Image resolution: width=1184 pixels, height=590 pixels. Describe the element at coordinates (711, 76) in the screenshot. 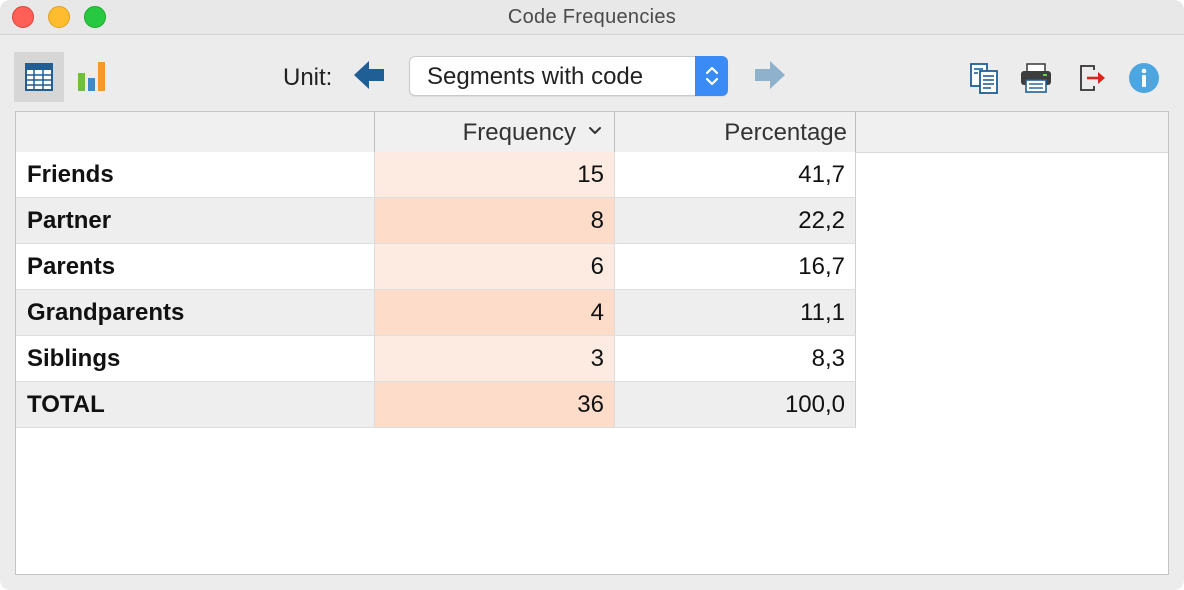

I see `select-stepper-icon` at that location.